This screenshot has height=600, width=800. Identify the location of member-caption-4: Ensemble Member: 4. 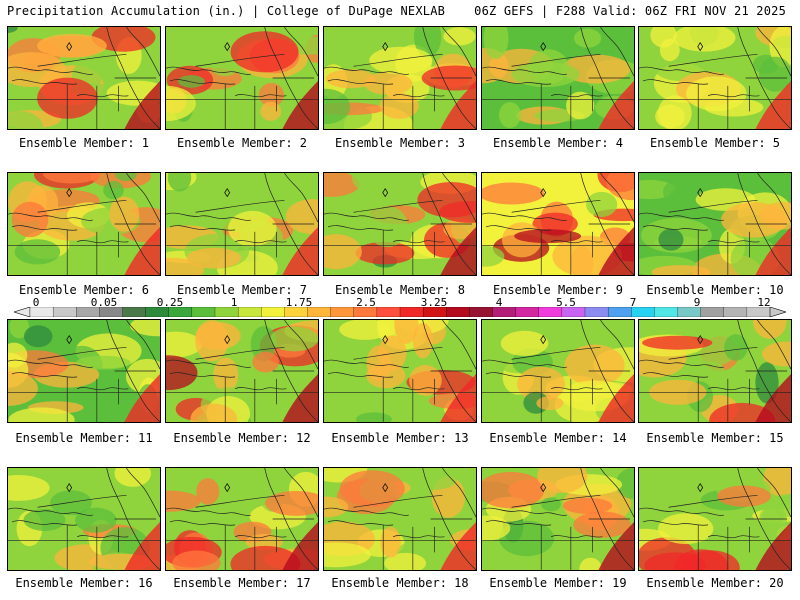
(558, 143).